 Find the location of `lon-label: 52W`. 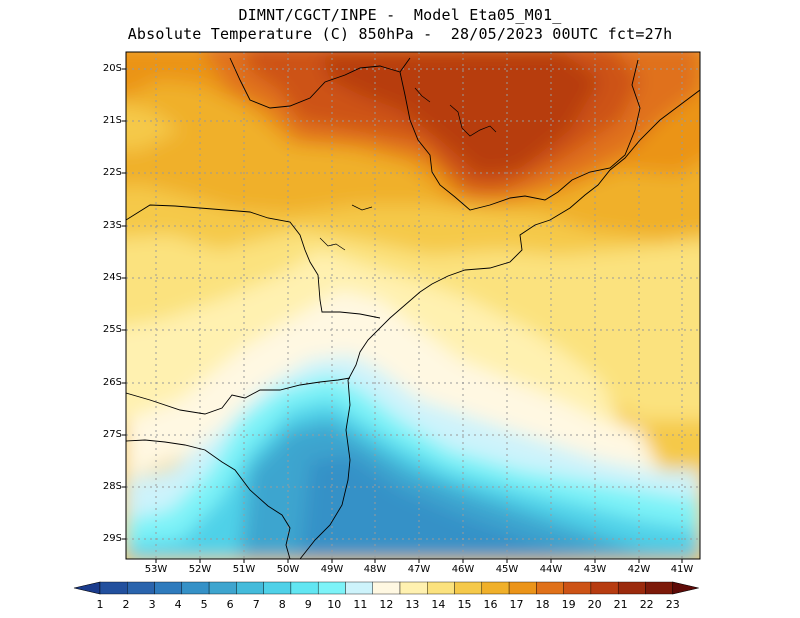

lon-label: 52W is located at coordinates (200, 569).